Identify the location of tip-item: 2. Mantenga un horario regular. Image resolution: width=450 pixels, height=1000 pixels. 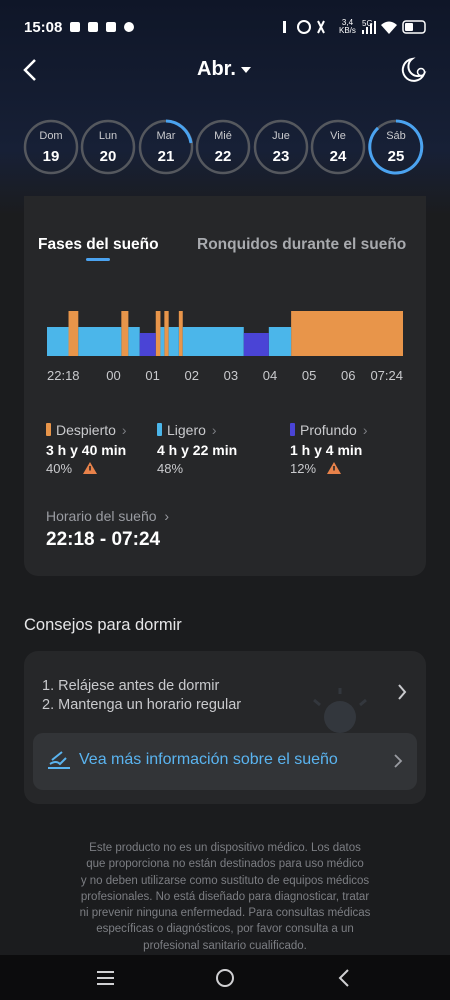
(142, 705).